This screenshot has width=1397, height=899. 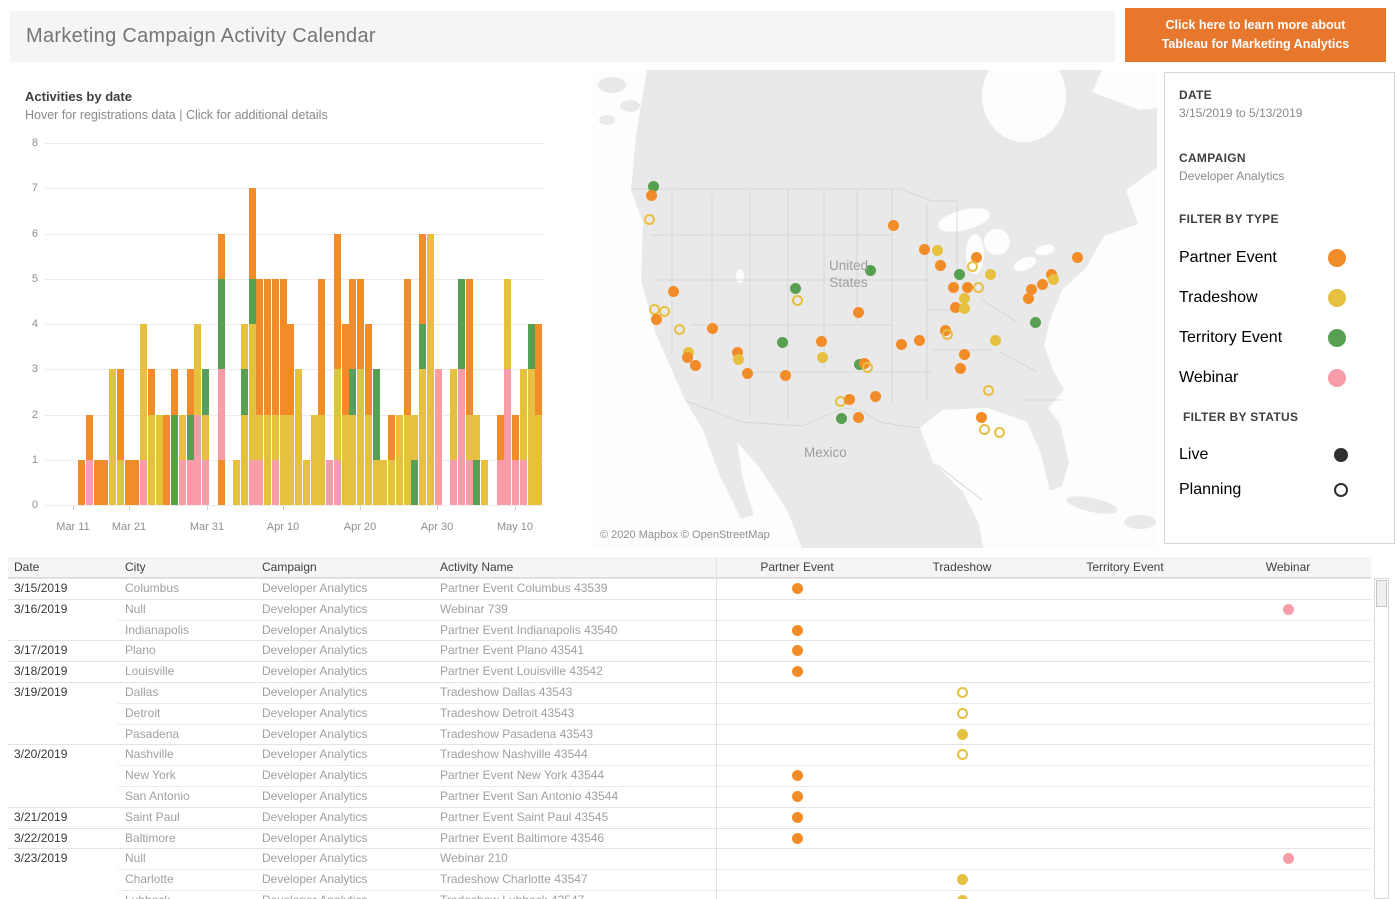 I want to click on campaign-filter-value: Developer Analytics, so click(x=1232, y=176).